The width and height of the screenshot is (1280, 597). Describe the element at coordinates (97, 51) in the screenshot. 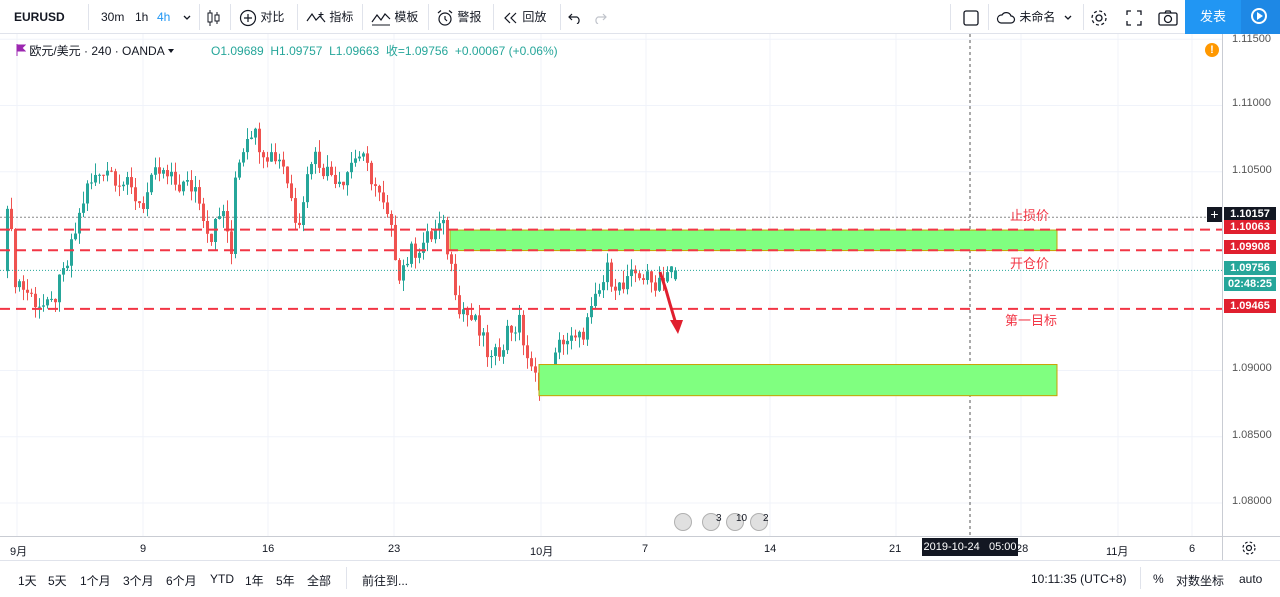

I see `legend-symbol-name: 欧元/美元 · 240 · OANDA` at that location.